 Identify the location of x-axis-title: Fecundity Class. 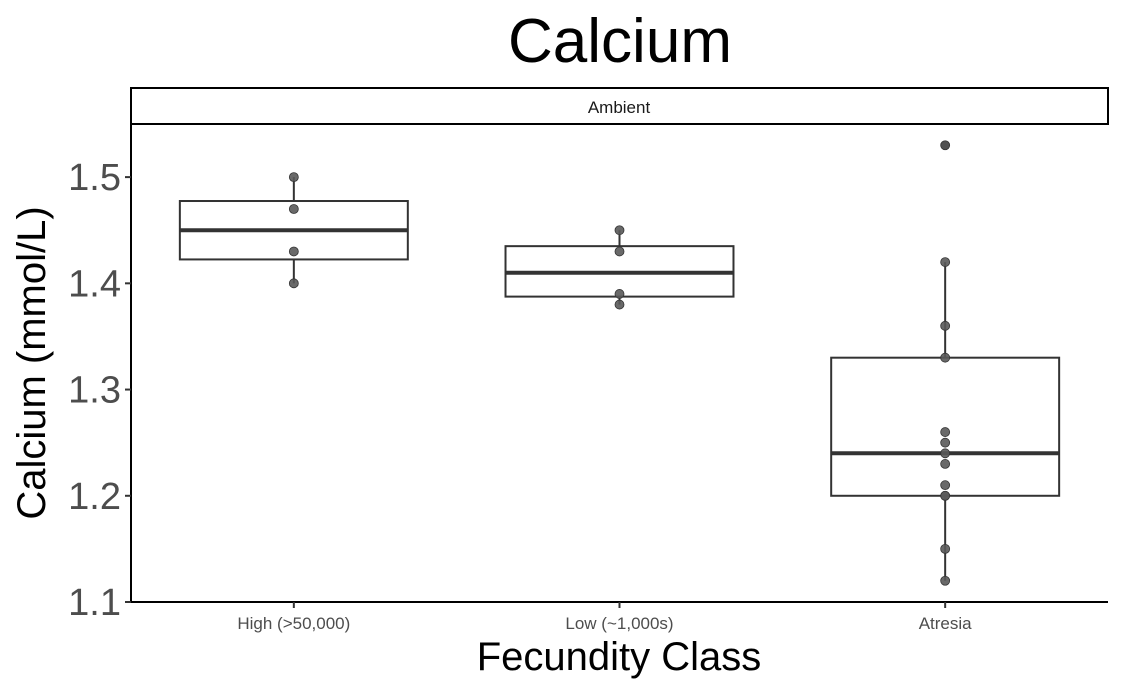
(619, 657).